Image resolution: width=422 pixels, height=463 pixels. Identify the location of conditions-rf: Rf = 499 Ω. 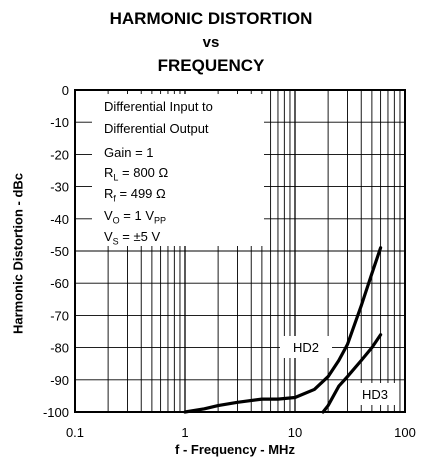
(135, 195).